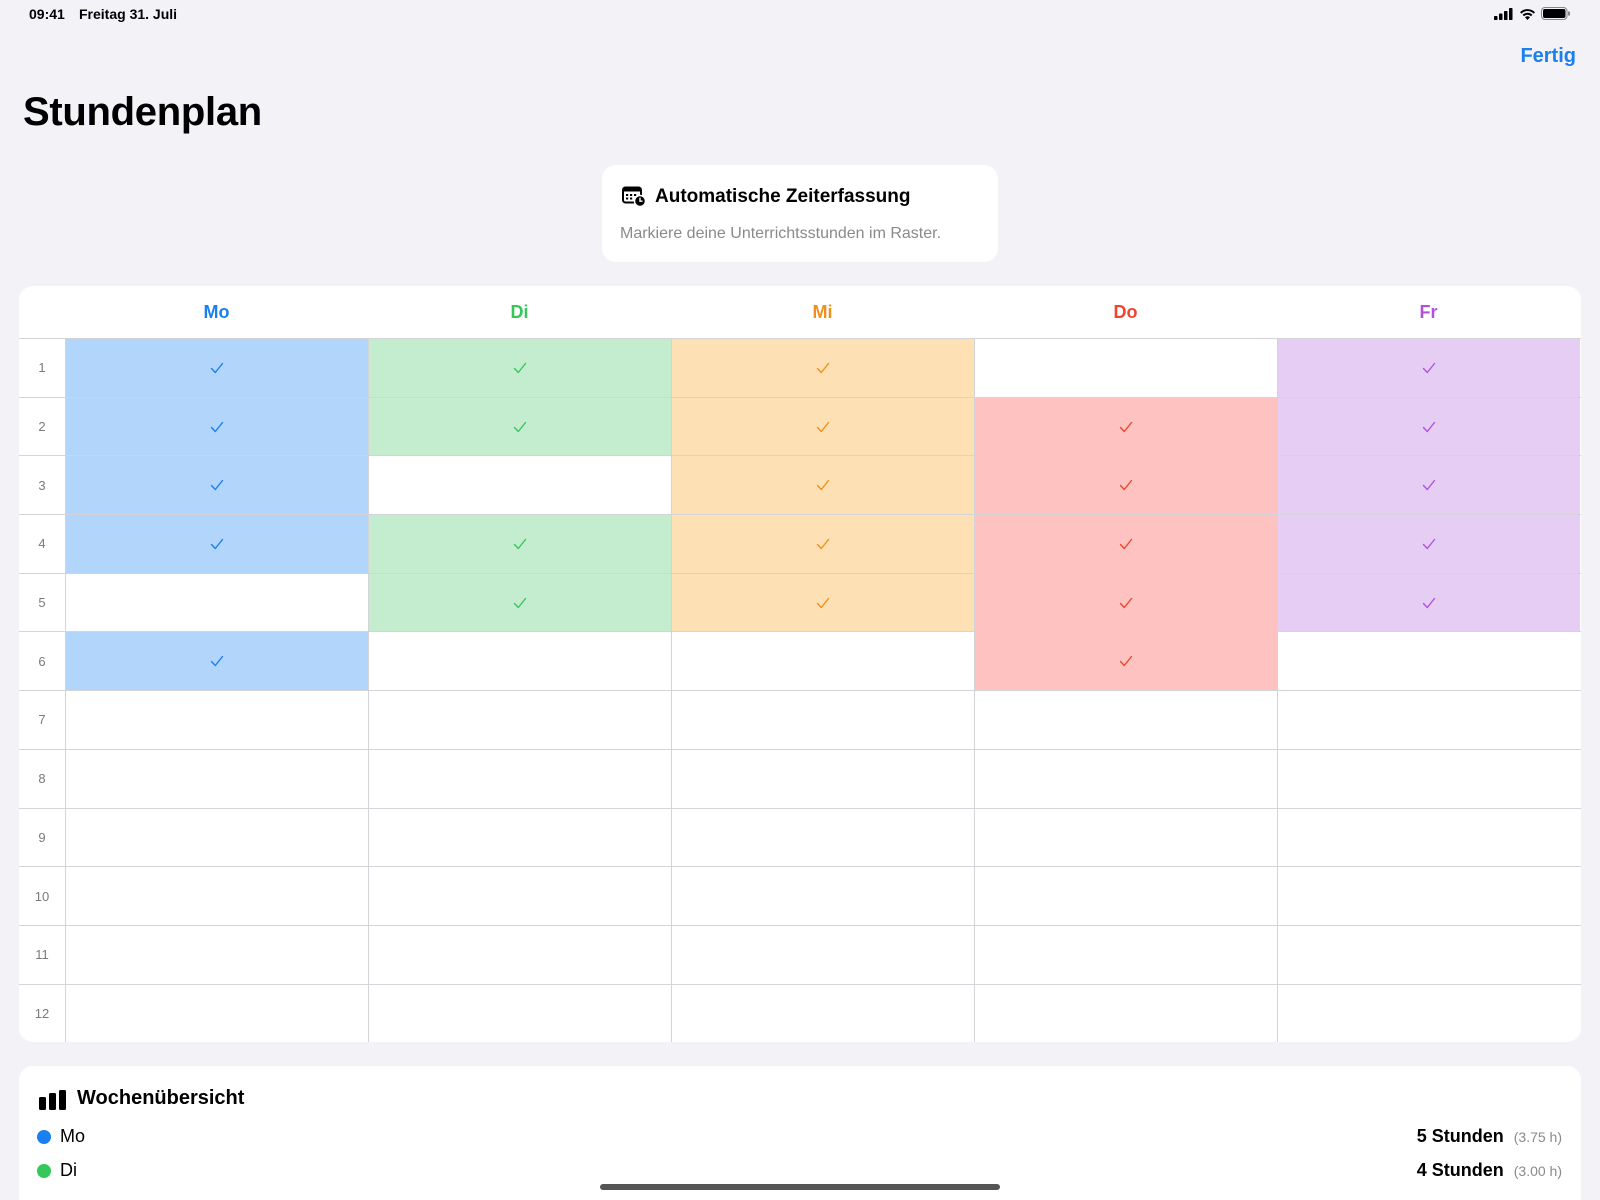  What do you see at coordinates (47, 14) in the screenshot?
I see `status-time: 09:41` at bounding box center [47, 14].